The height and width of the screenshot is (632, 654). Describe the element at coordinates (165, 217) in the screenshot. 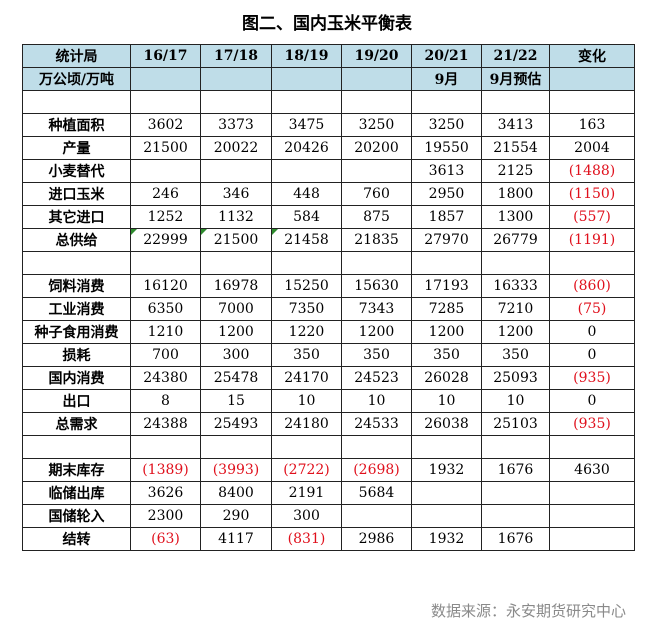

I see `table-cell-y1617: 1252` at that location.